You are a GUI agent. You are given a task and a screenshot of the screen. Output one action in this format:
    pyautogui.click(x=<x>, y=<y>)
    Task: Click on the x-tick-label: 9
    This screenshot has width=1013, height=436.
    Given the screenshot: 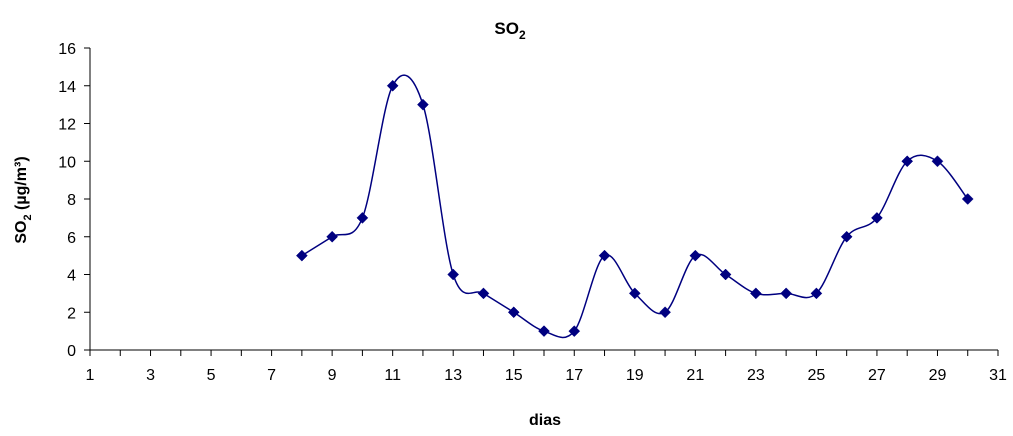 What is the action you would take?
    pyautogui.click(x=332, y=375)
    